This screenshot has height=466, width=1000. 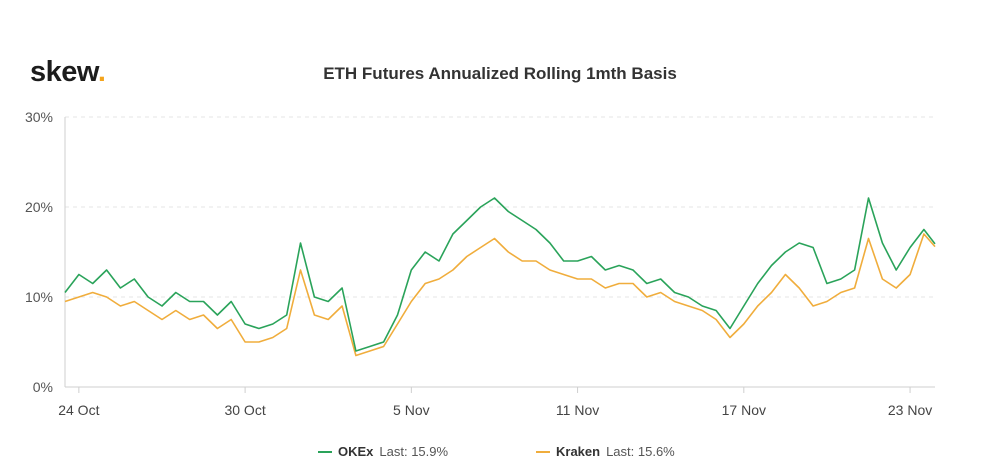 I want to click on legend-item-okex: OKEx Last: 15.9%, so click(x=383, y=451).